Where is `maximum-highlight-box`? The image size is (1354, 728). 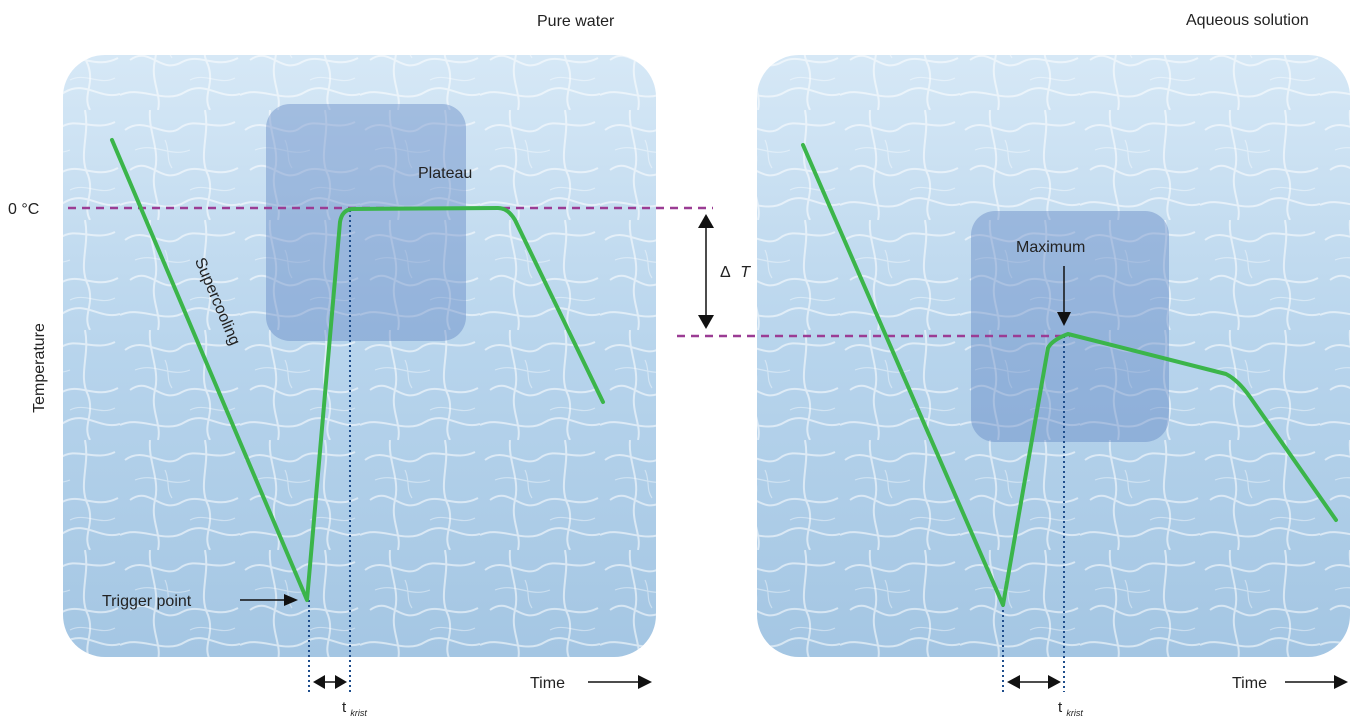 maximum-highlight-box is located at coordinates (1070, 326).